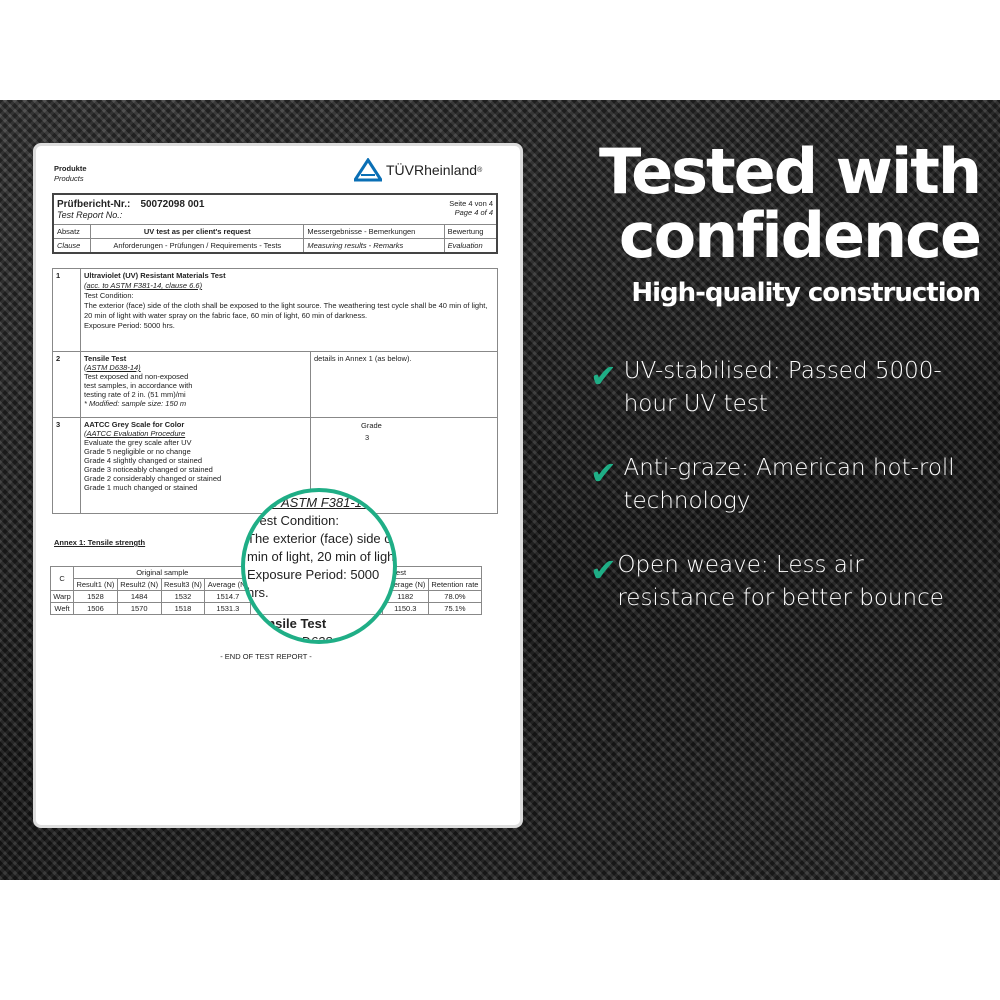 The height and width of the screenshot is (1000, 1000). Describe the element at coordinates (62, 596) in the screenshot. I see `annex-cell: Warp` at that location.